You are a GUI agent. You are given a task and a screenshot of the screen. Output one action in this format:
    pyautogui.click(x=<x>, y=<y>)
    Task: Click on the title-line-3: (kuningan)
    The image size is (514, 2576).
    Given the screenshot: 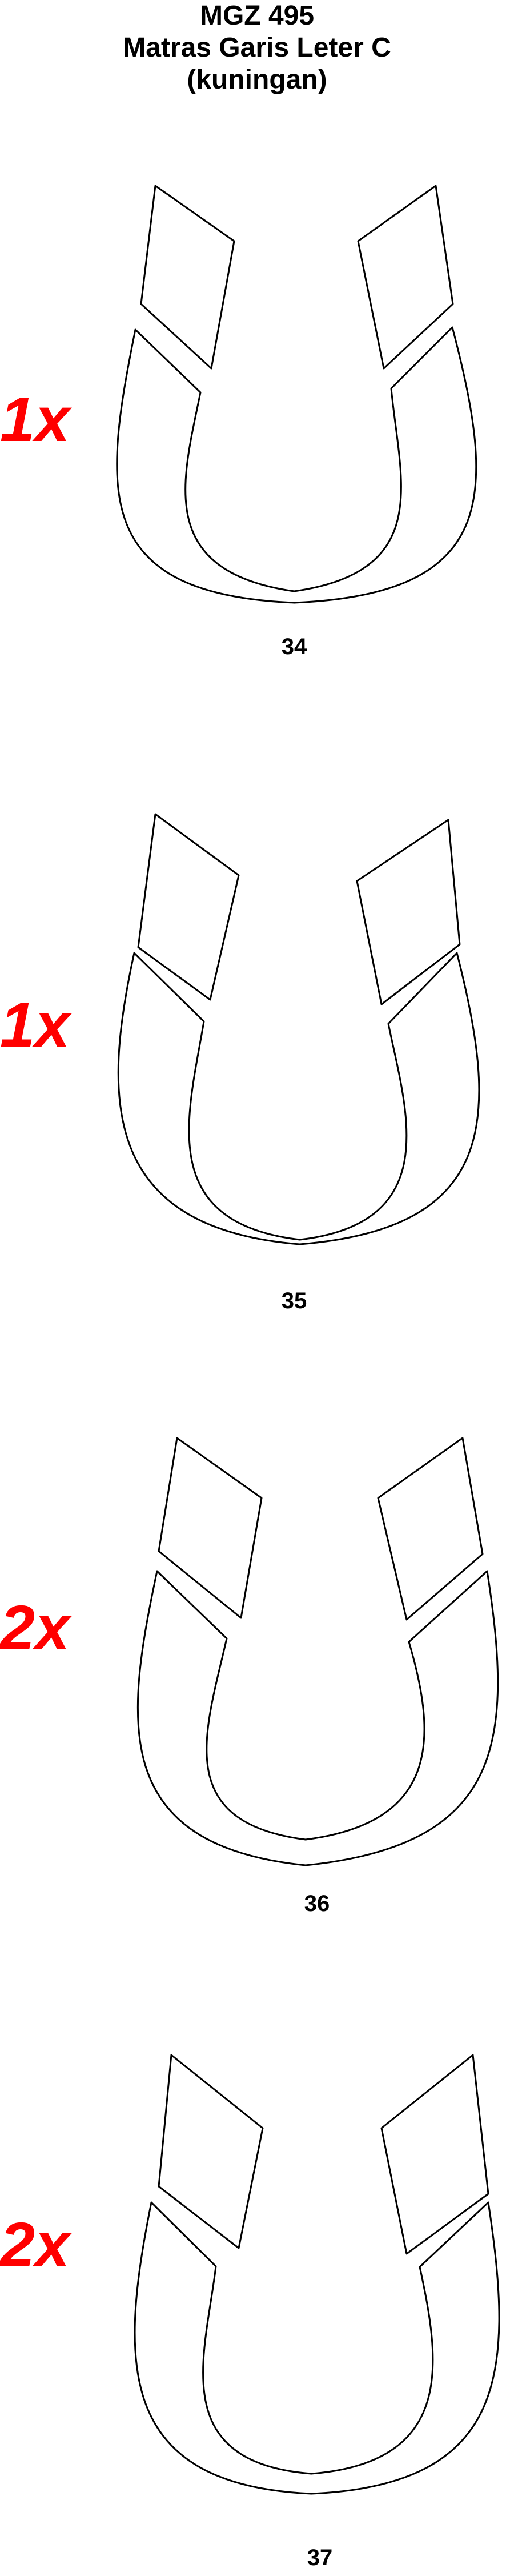 What is the action you would take?
    pyautogui.click(x=257, y=80)
    